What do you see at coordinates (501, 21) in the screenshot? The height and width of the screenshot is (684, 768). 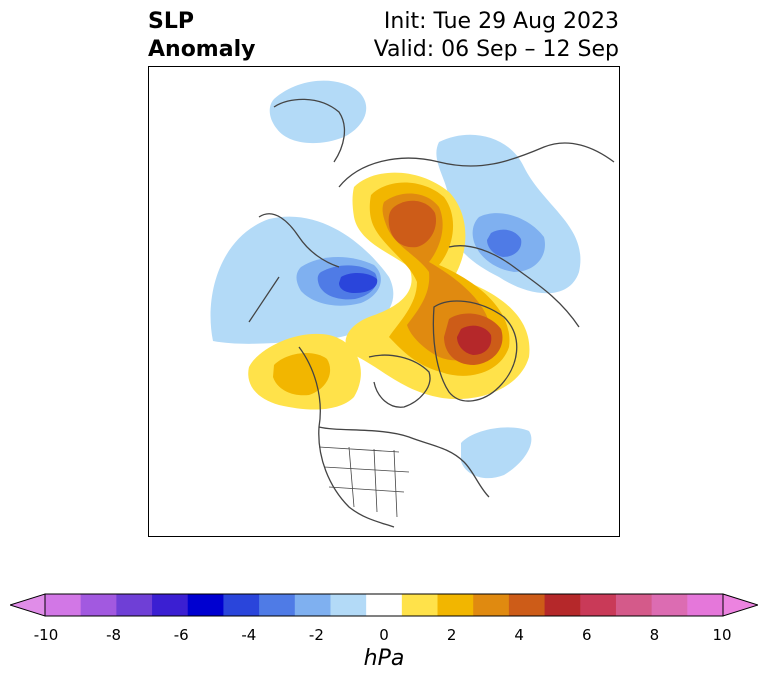 I see `init-date: Init: Tue 29 Aug 2023` at bounding box center [501, 21].